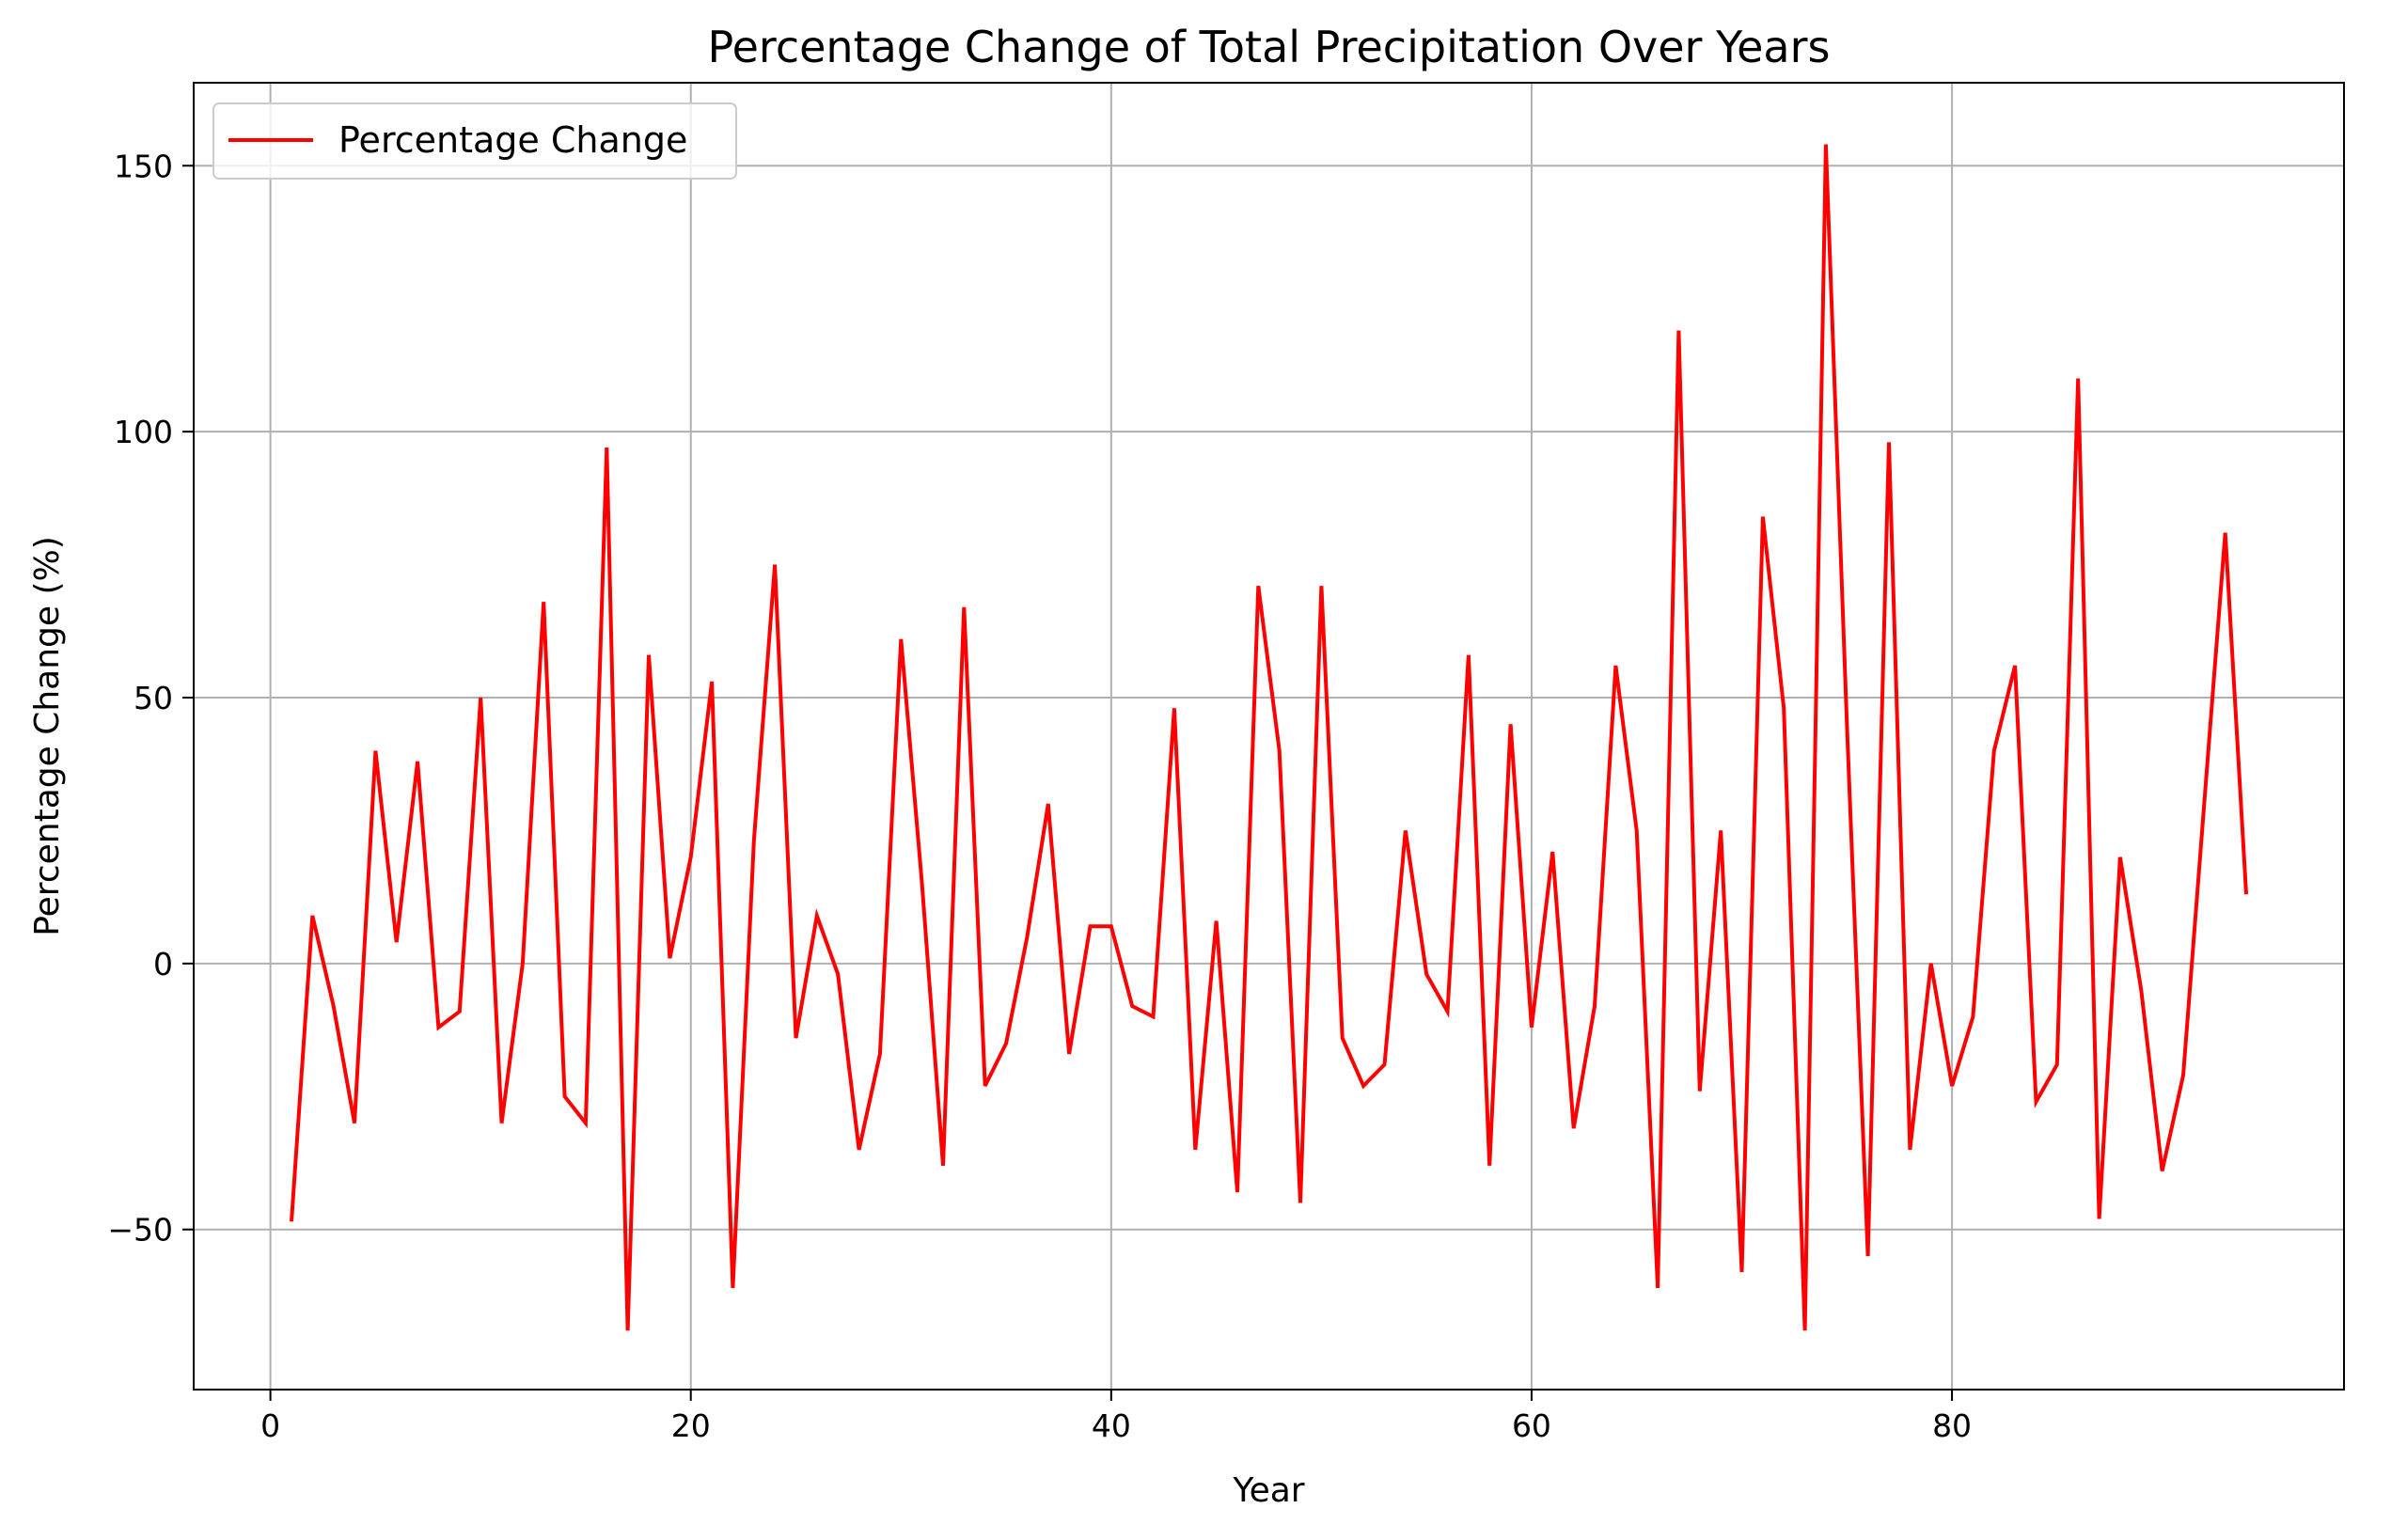 This screenshot has height=1540, width=2407. What do you see at coordinates (1111, 1425) in the screenshot?
I see `x-tick-label: 40` at bounding box center [1111, 1425].